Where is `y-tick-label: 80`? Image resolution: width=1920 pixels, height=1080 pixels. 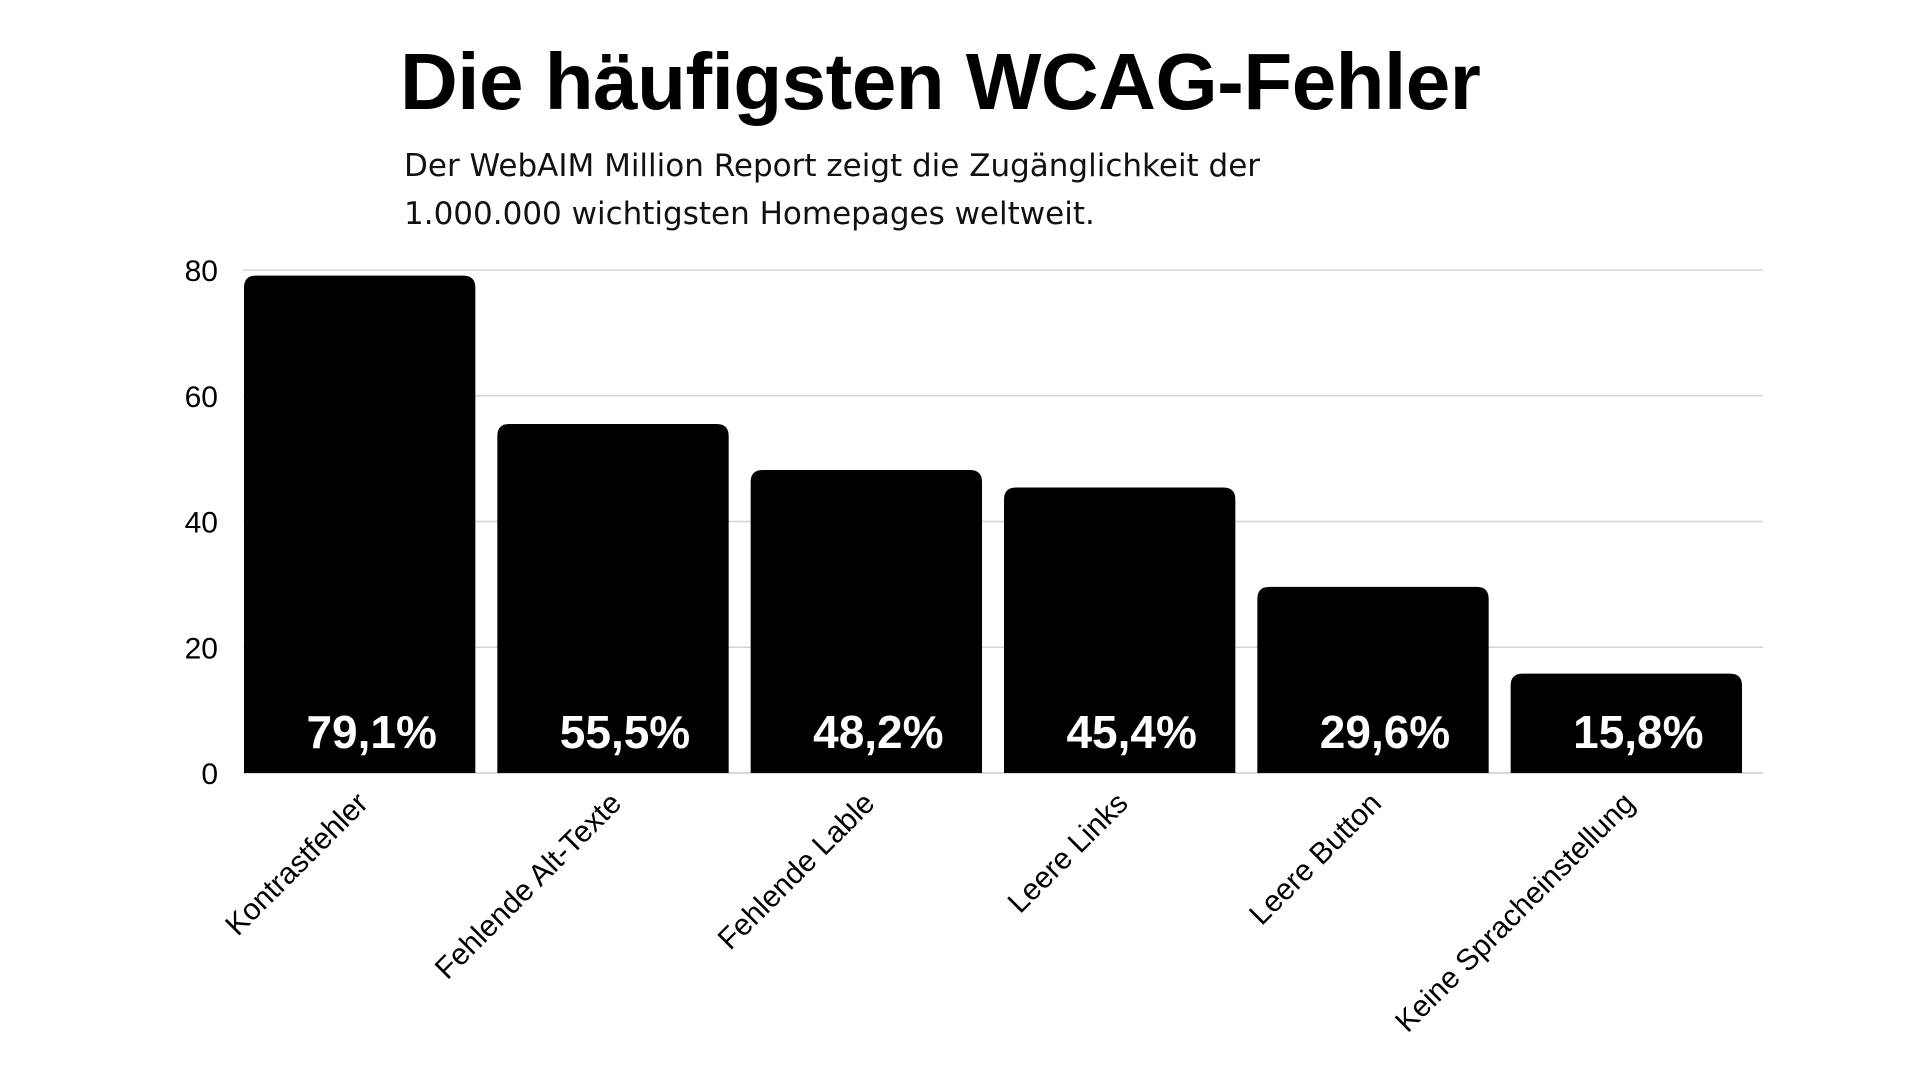
y-tick-label: 80 is located at coordinates (201, 271).